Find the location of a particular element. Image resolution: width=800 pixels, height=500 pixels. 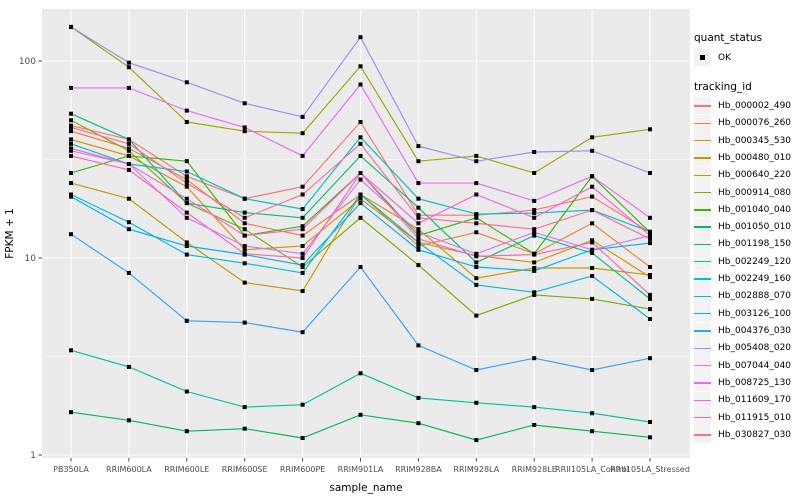

legend-item-Hb_005408_020: Hb_005408_020 is located at coordinates (747, 348).